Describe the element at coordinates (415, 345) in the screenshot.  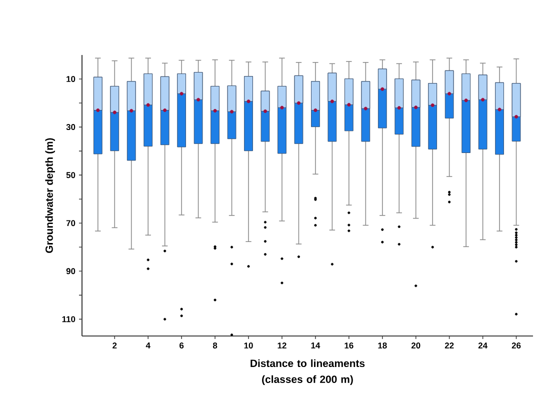
I see `x-tick-label: 20` at that location.